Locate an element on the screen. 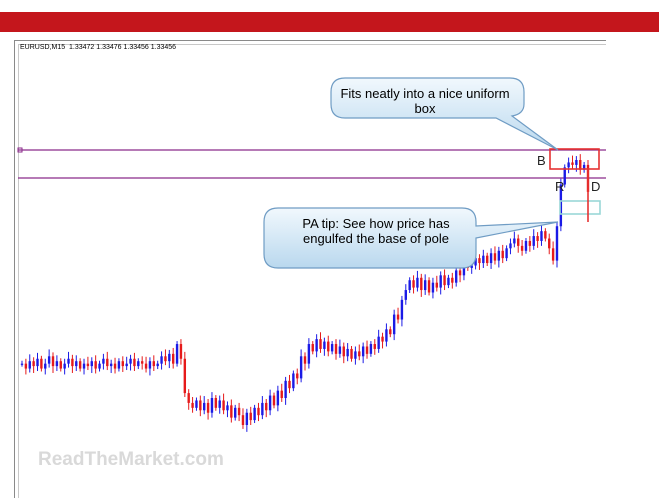 The width and height of the screenshot is (659, 498). base-box is located at coordinates (580, 207).